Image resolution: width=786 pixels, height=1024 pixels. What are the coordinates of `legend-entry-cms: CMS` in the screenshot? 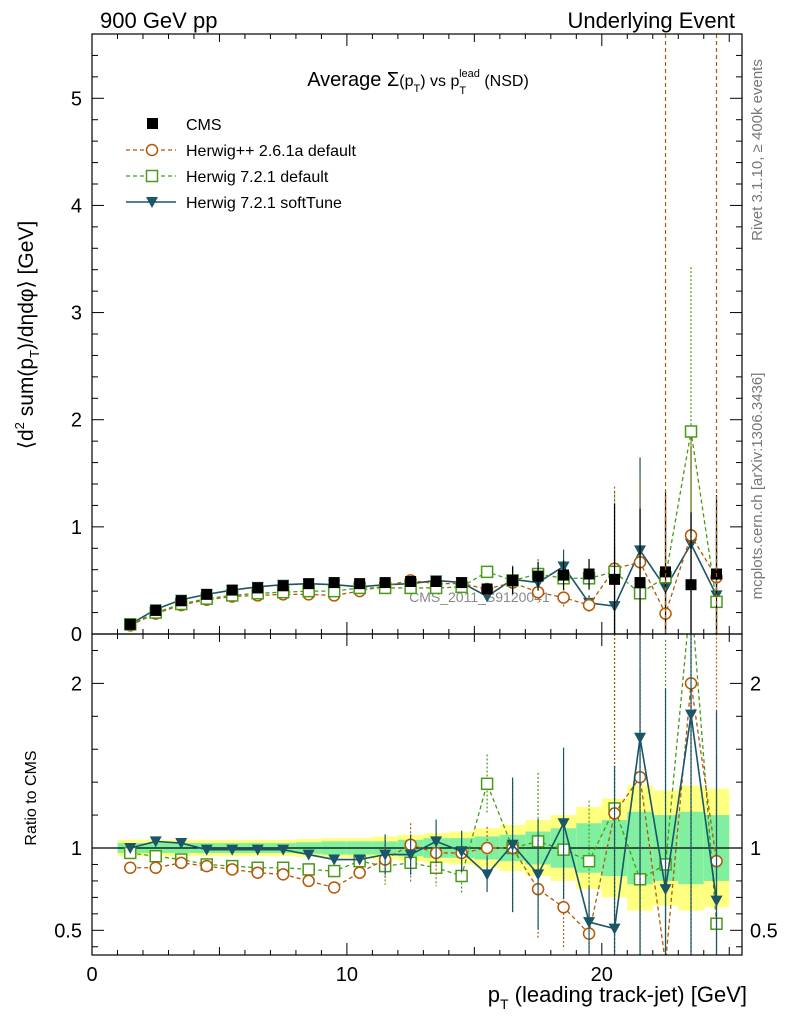 It's located at (184, 125).